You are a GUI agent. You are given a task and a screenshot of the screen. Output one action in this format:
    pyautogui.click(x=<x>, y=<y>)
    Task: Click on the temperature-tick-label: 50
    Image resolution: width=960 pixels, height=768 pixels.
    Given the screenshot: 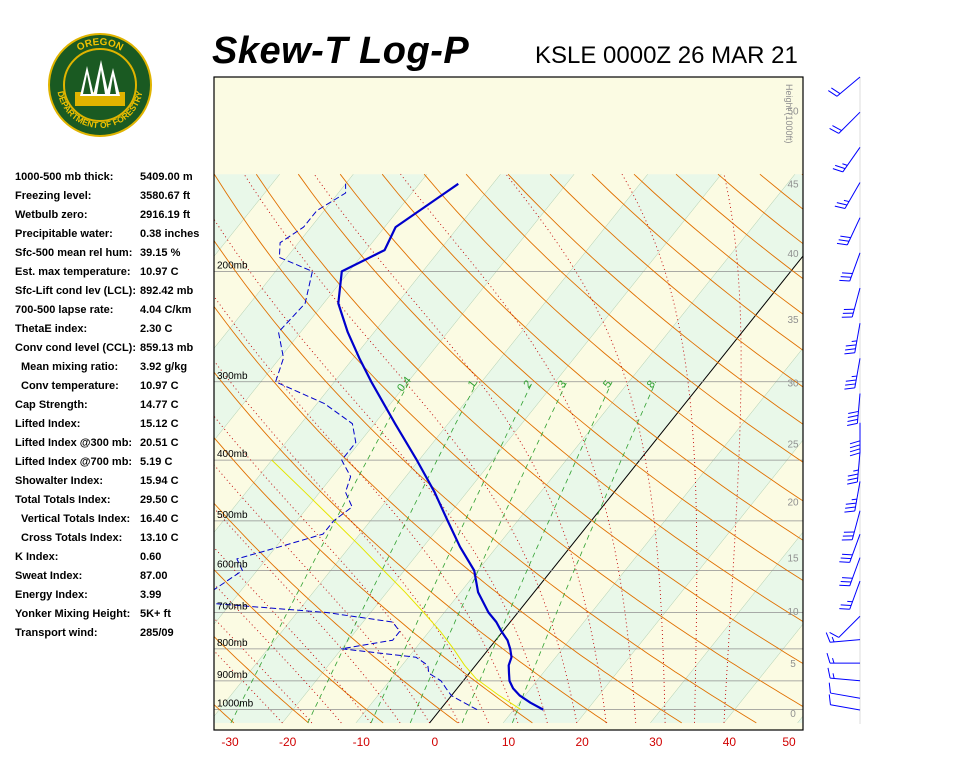 What is the action you would take?
    pyautogui.click(x=789, y=742)
    